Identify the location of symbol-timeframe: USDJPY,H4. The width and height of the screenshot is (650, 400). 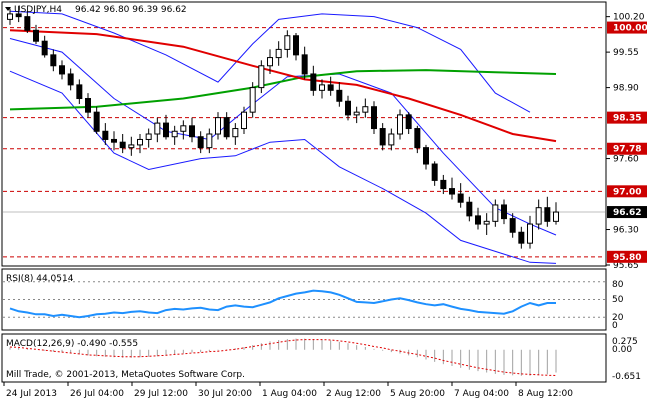
(38, 10).